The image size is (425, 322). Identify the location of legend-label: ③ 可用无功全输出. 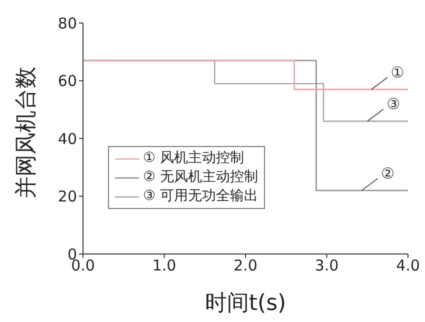
(200, 196).